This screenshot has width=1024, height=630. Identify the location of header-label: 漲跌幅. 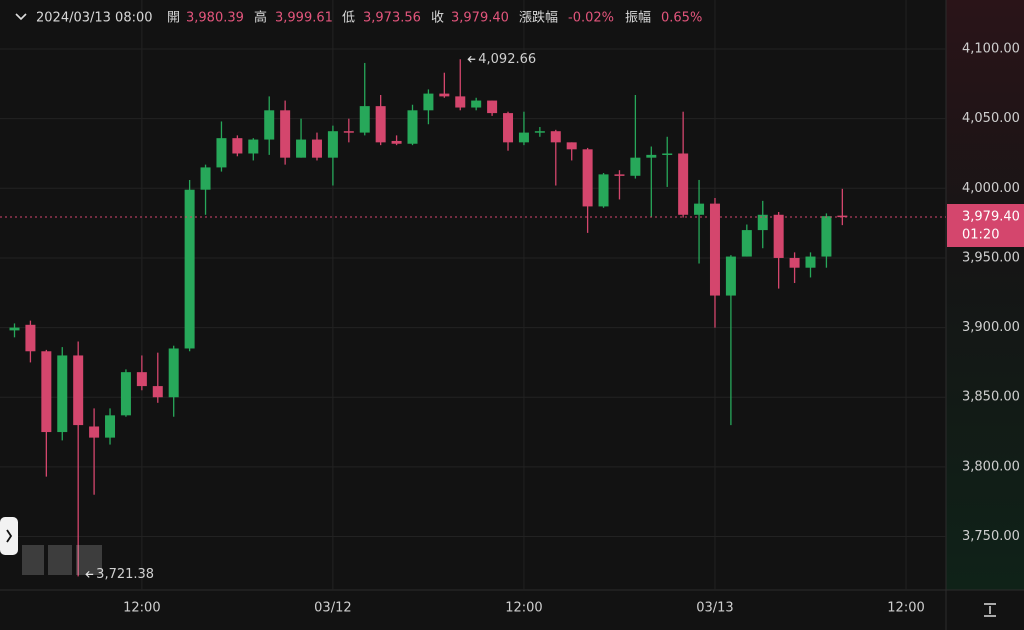
(538, 18).